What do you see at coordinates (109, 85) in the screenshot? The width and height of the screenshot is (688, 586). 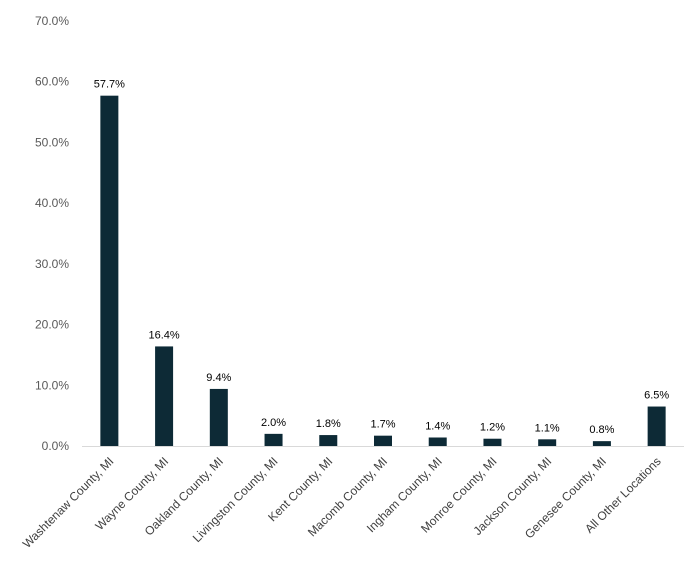 I see `data-label: 57.7%` at bounding box center [109, 85].